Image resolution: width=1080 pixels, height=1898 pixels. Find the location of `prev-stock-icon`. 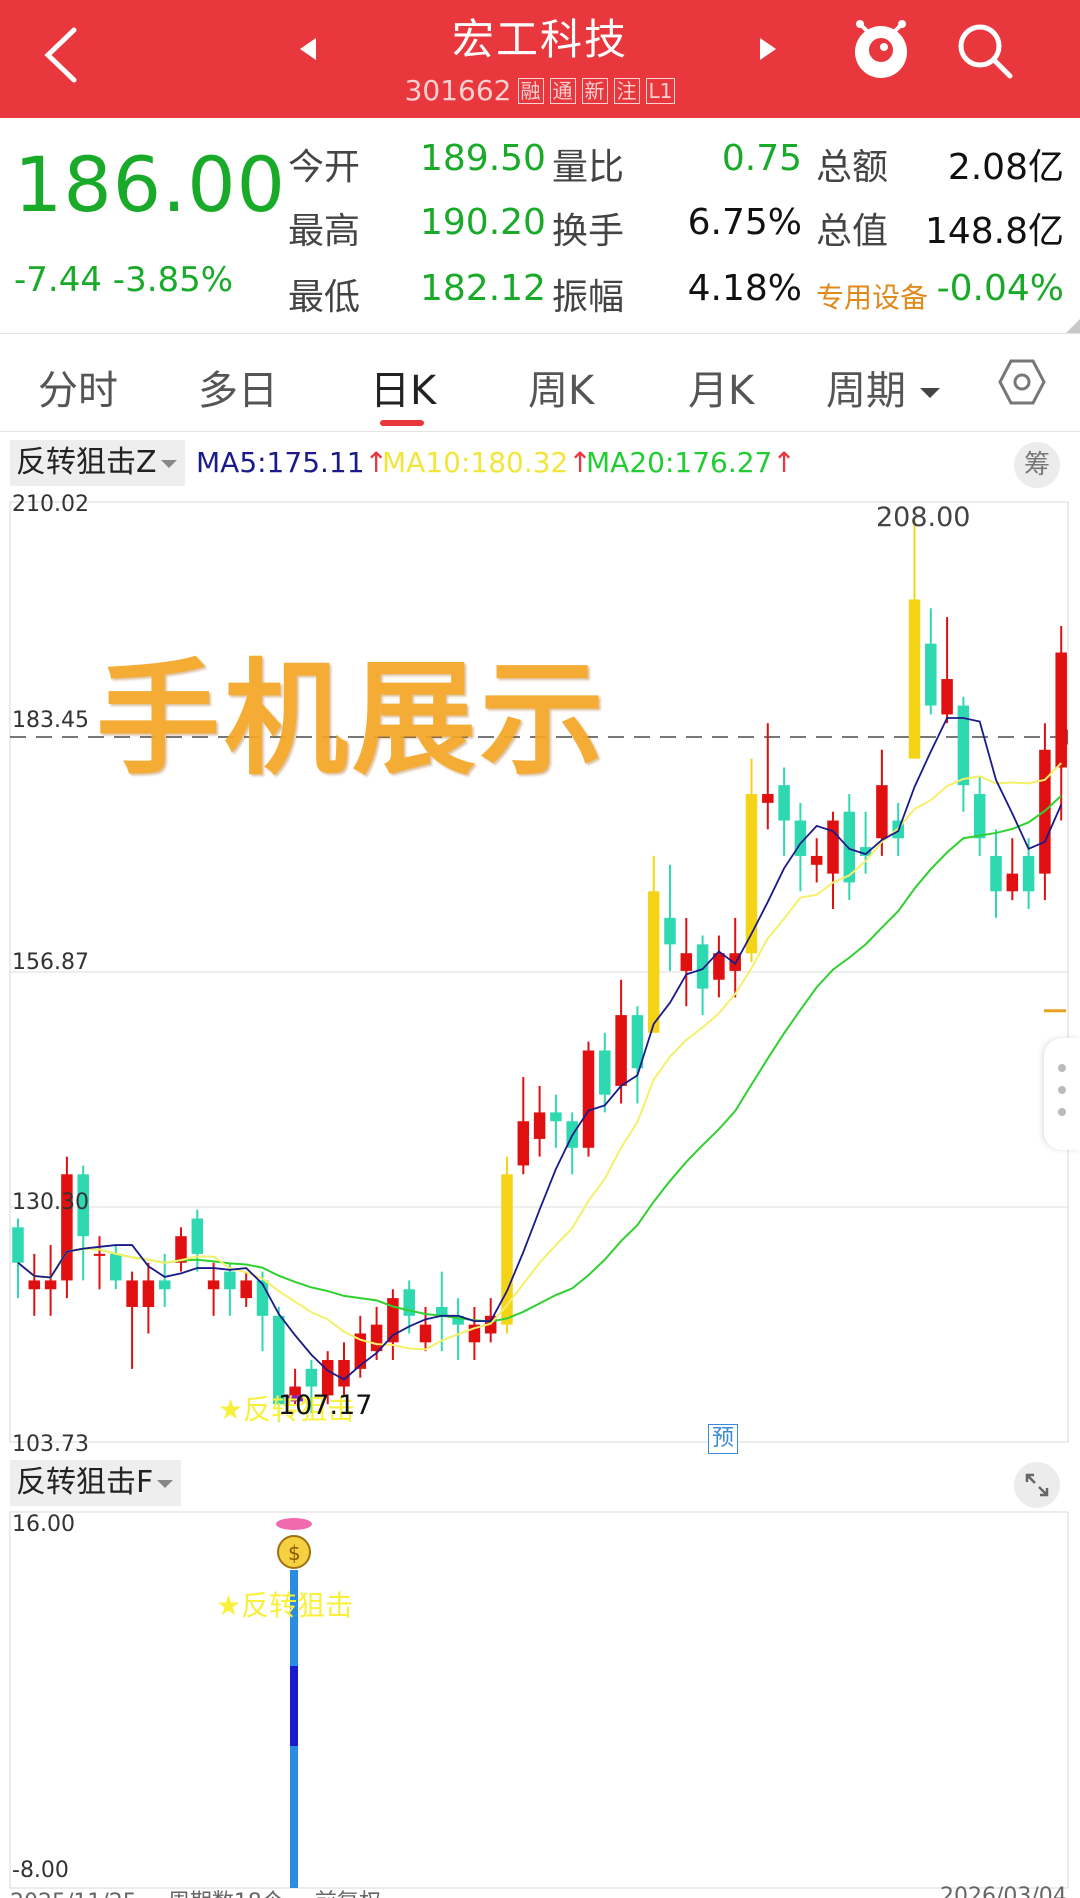

prev-stock-icon is located at coordinates (308, 49).